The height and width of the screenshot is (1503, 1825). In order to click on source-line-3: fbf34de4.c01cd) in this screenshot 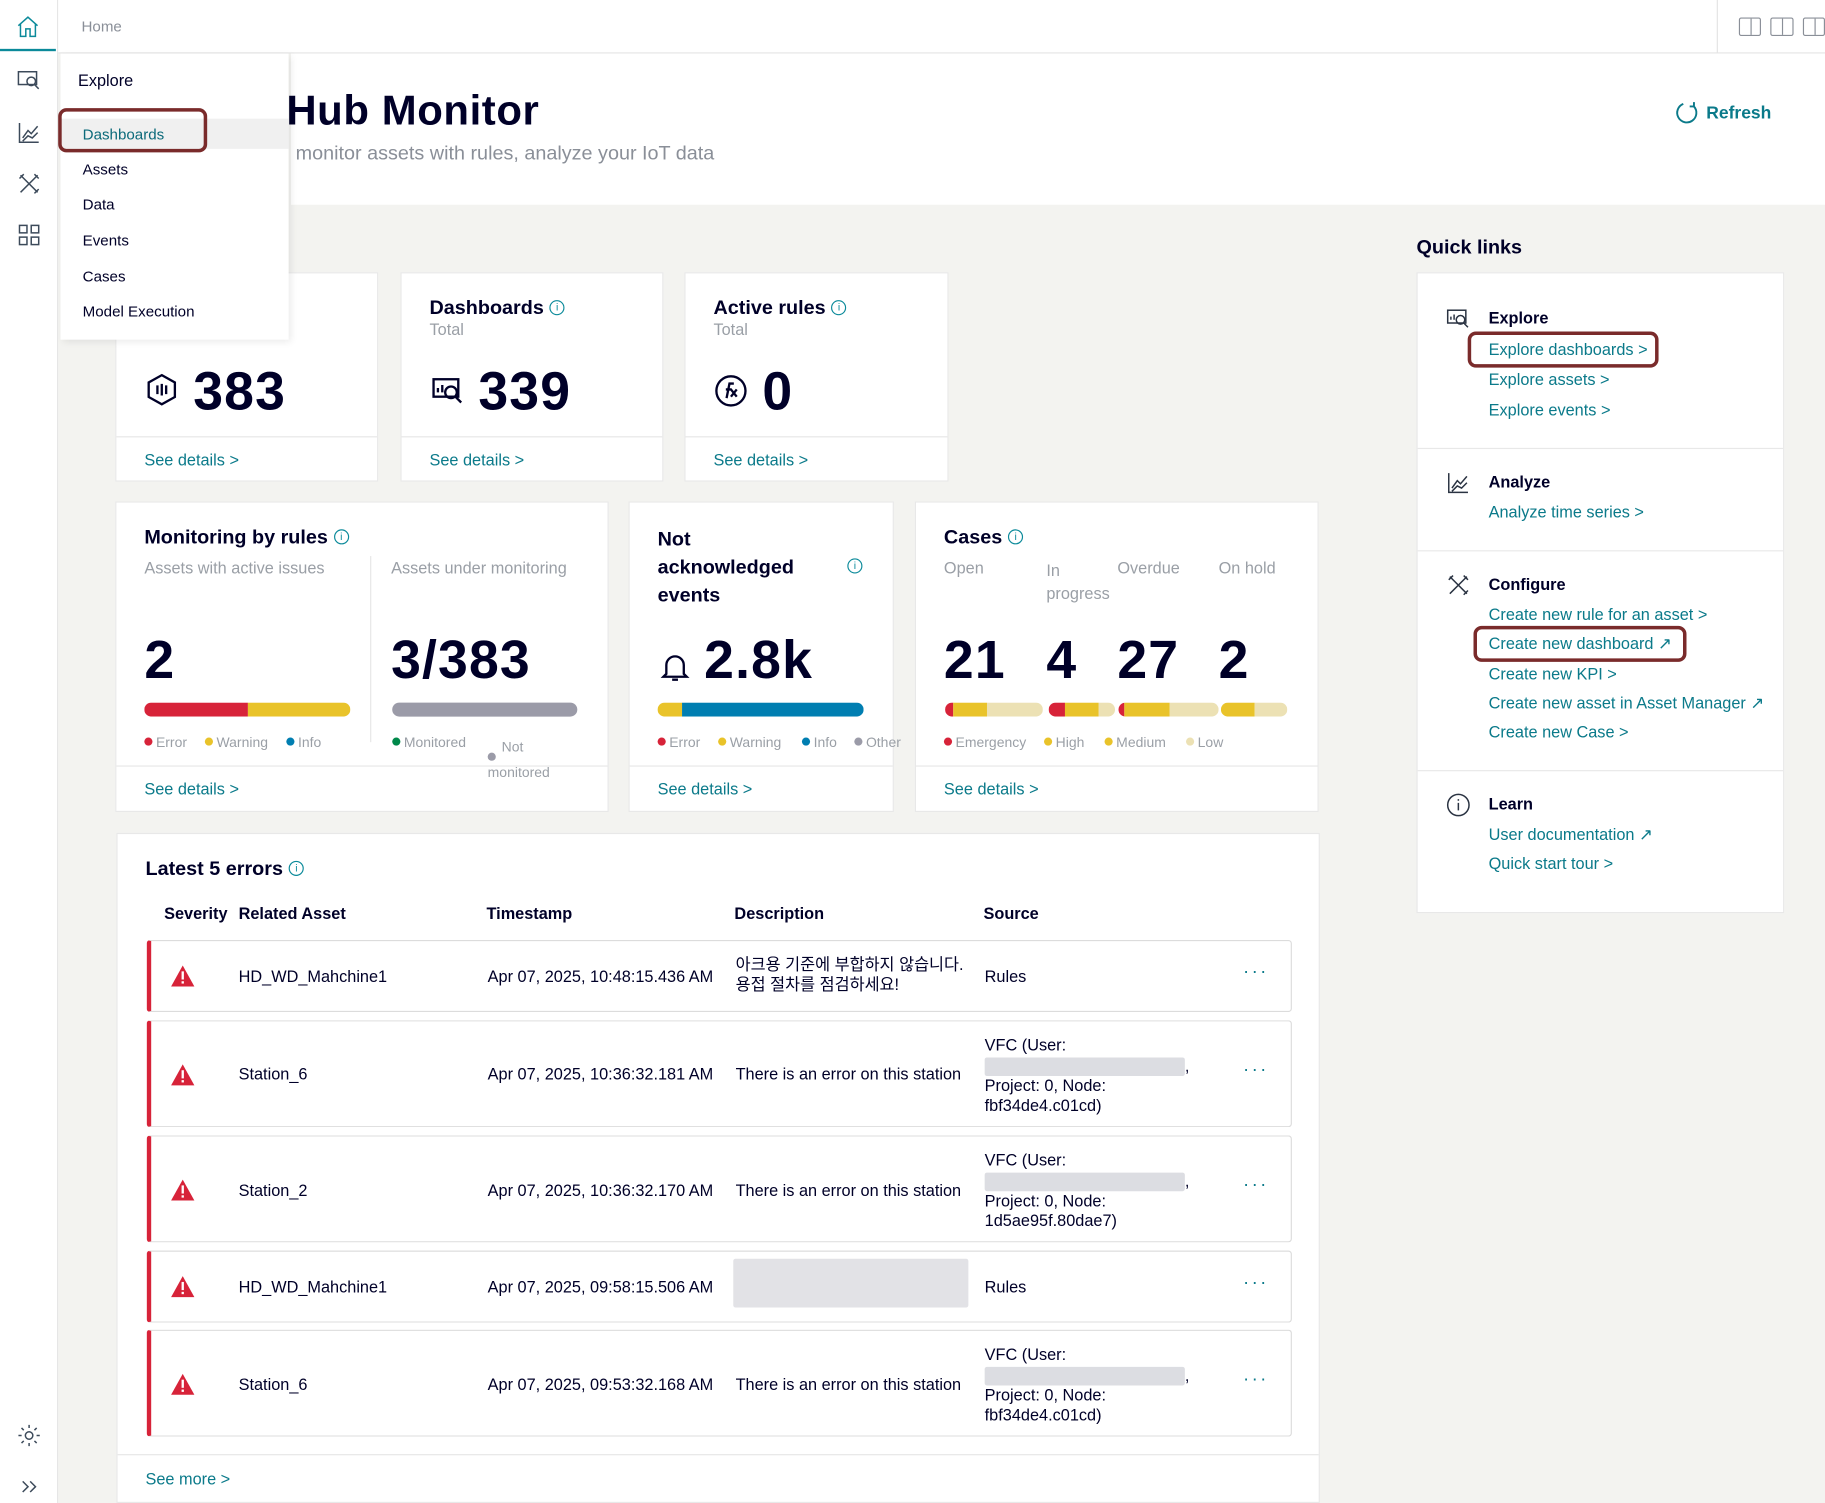, I will do `click(1043, 1414)`.